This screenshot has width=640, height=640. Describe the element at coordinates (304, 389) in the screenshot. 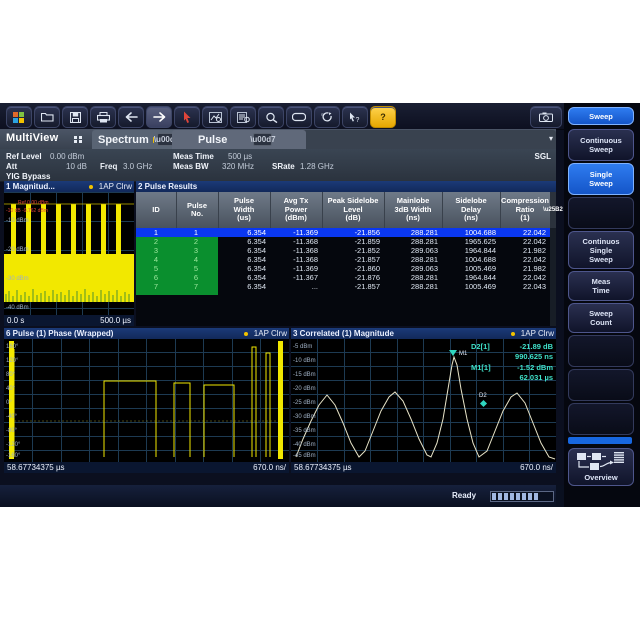

I see `correlated-ytick-3: -20 dBm` at that location.